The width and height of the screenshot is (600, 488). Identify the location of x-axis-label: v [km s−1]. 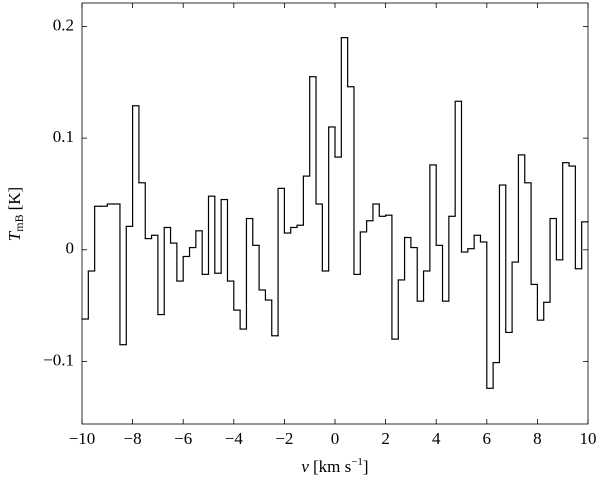
(334, 466).